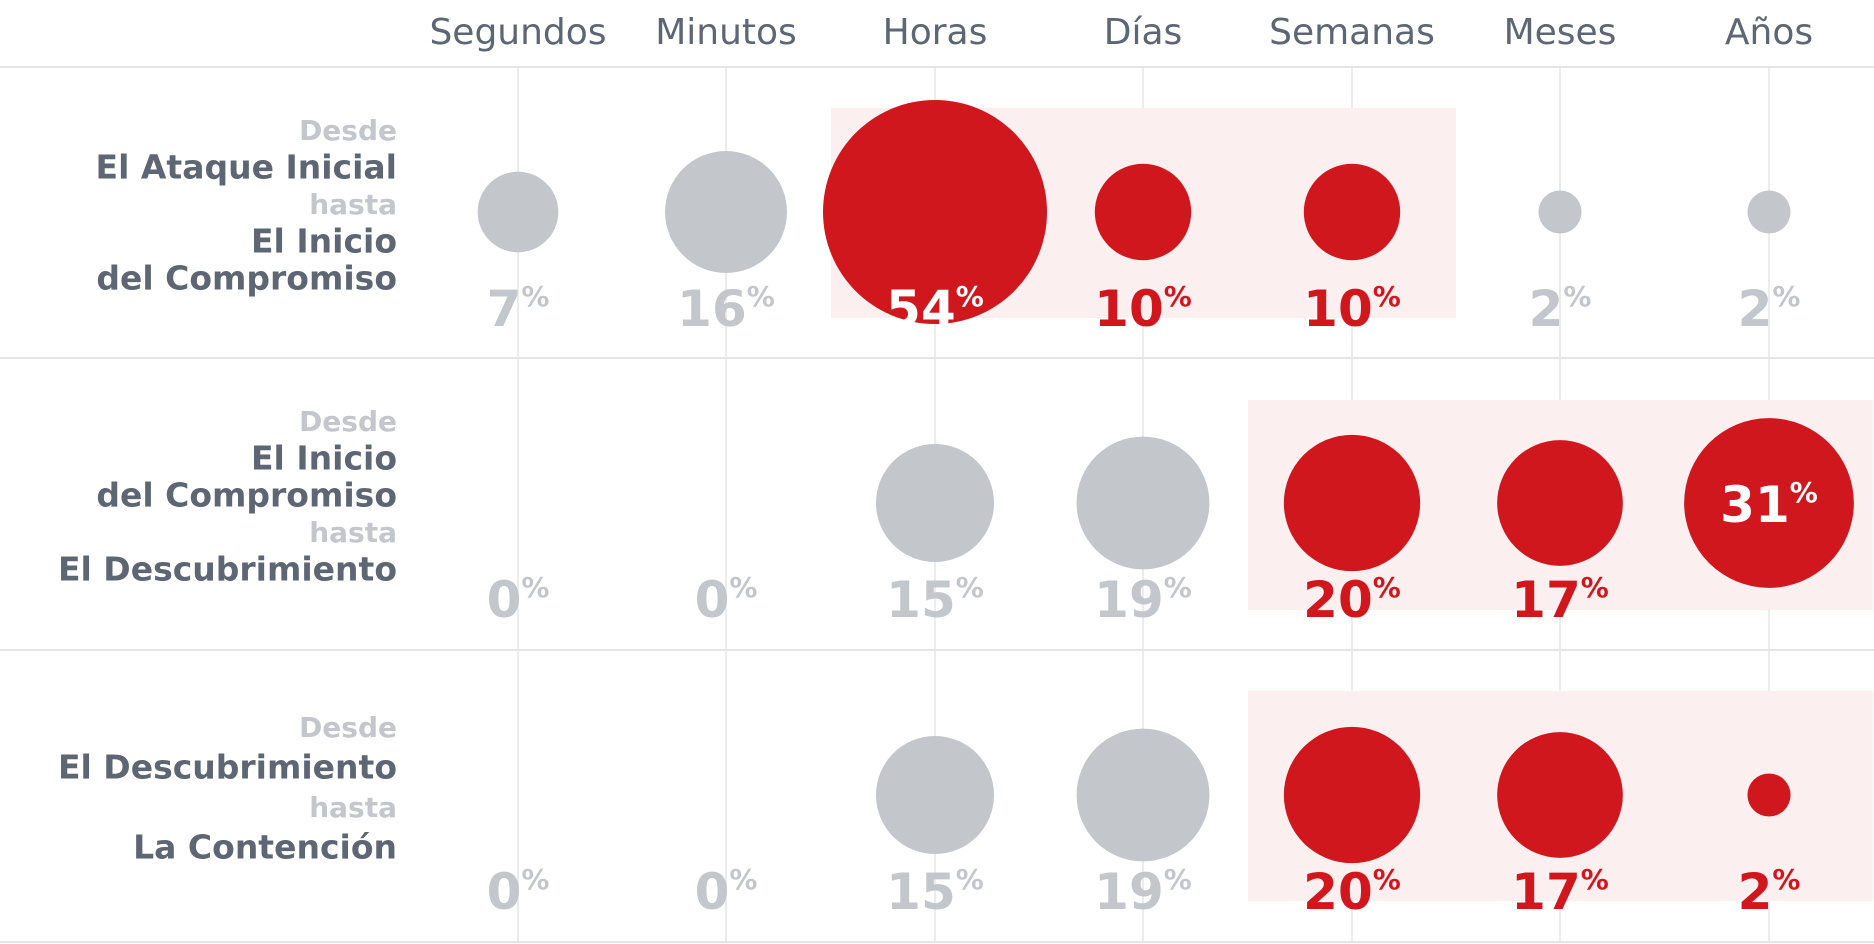 This screenshot has width=1874, height=944. Describe the element at coordinates (1352, 503) in the screenshot. I see `bubble-row-2-semanas` at that location.